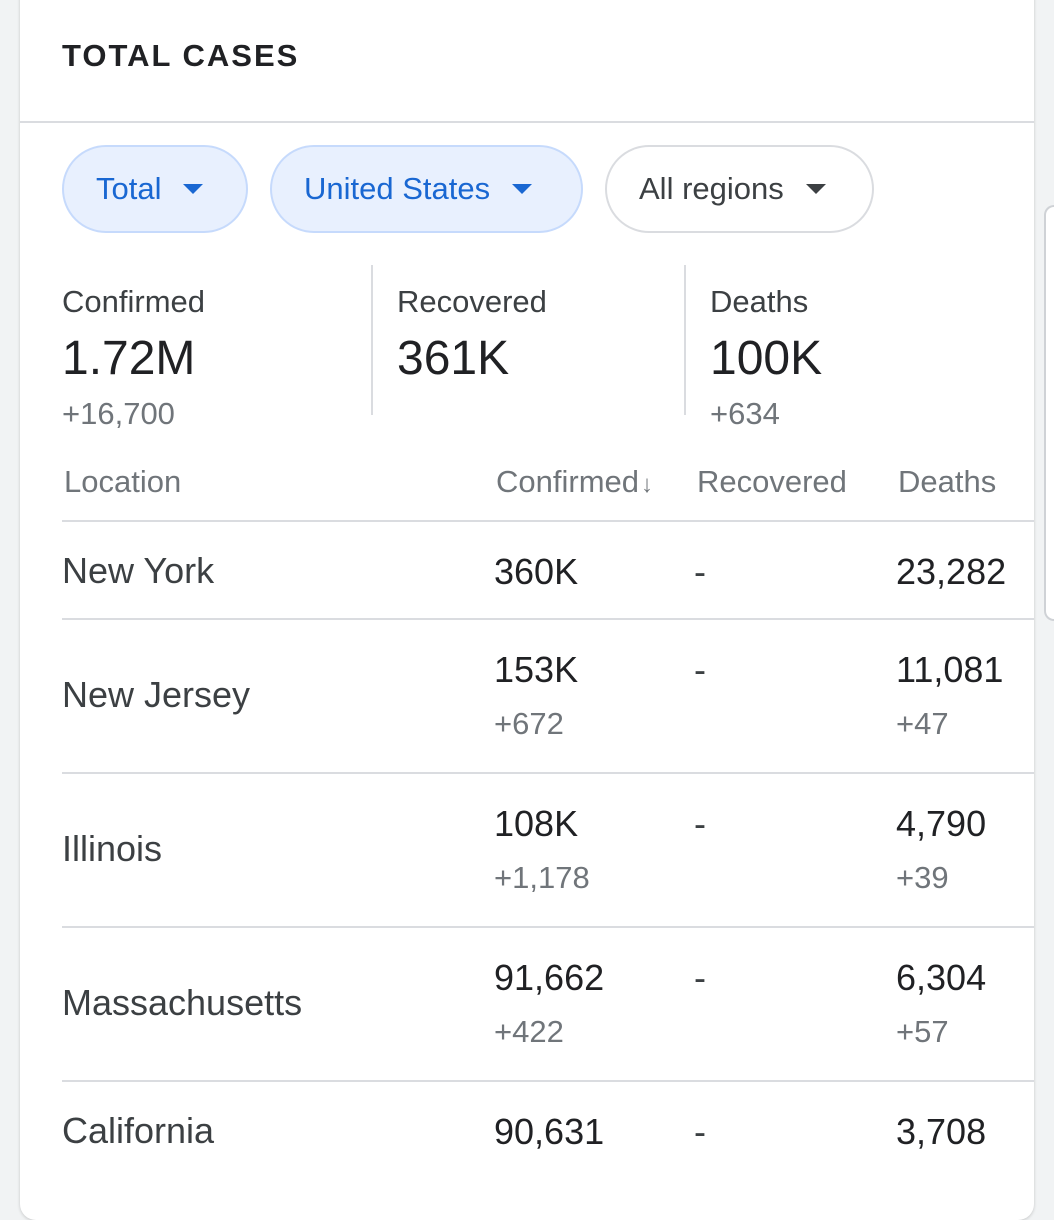  I want to click on row-confirmed-value: 90,631, so click(549, 1131).